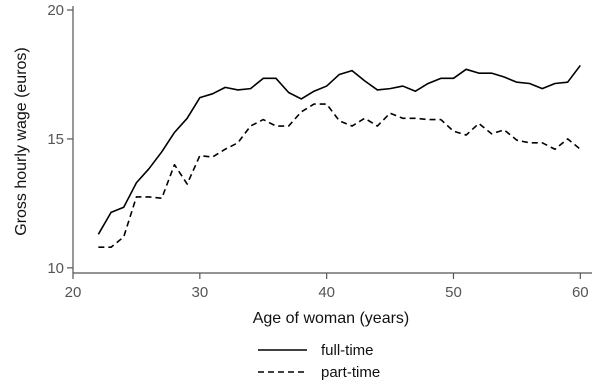  Describe the element at coordinates (580, 292) in the screenshot. I see `x-tick-label-60: 60` at that location.